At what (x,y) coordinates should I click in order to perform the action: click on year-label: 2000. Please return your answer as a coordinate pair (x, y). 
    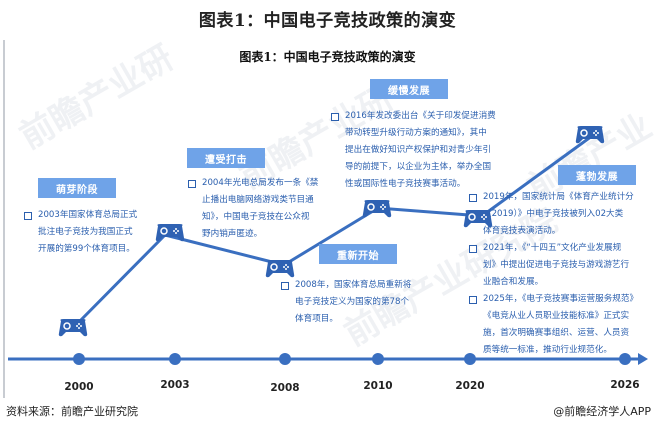
    Looking at the image, I should click on (79, 387).